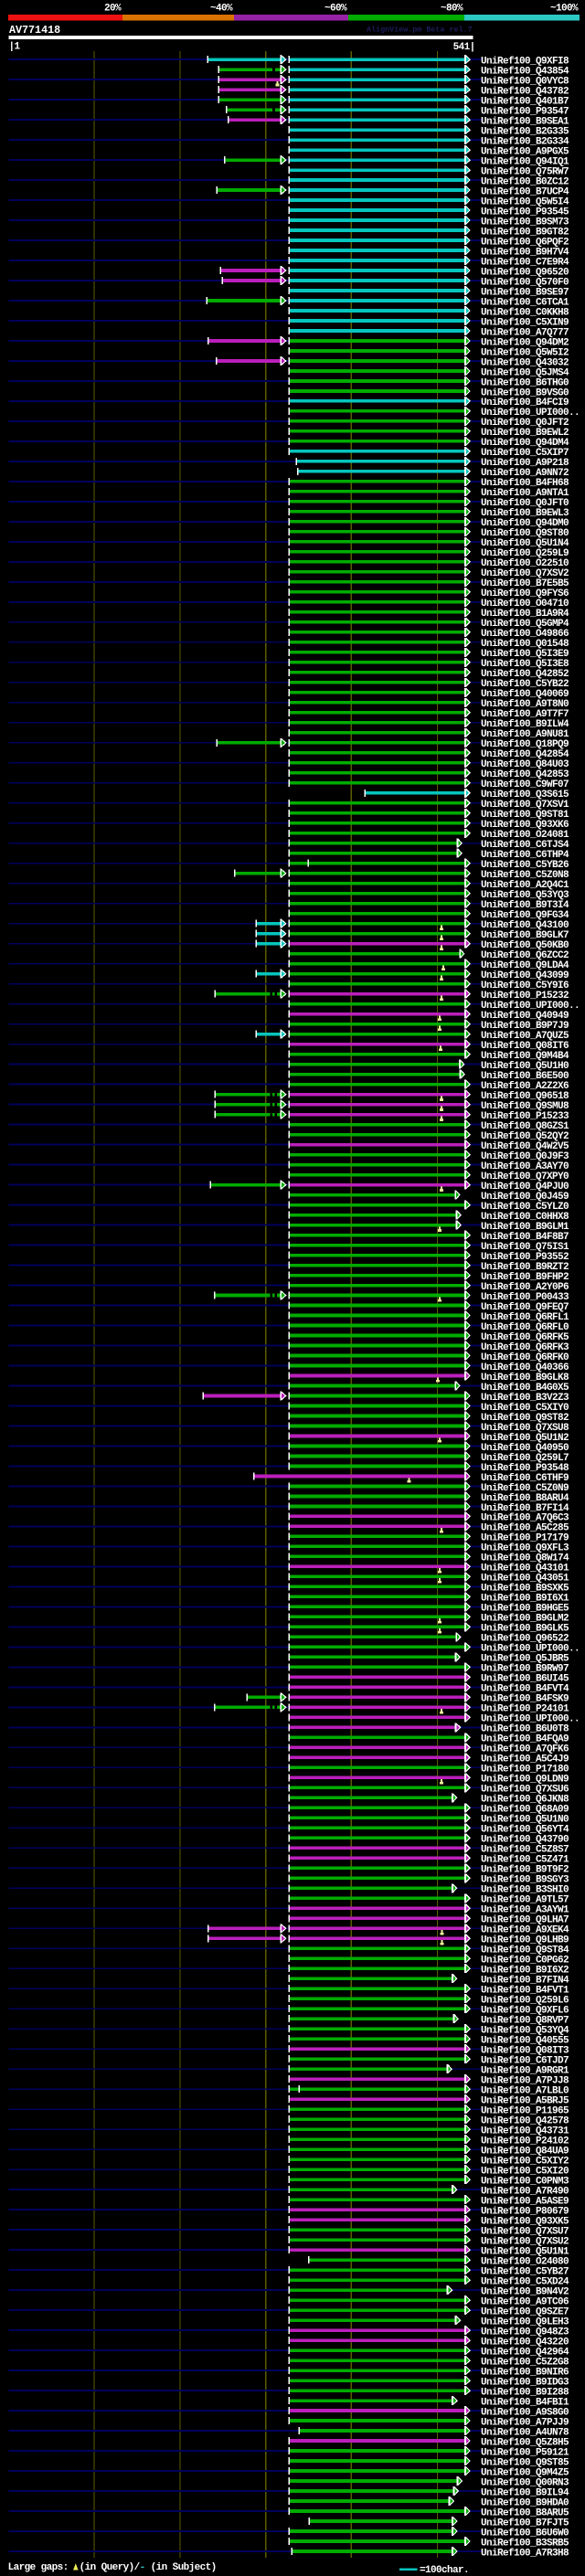  Describe the element at coordinates (525, 614) in the screenshot. I see `svg-text: UniRef100_B1A9R4` at that location.